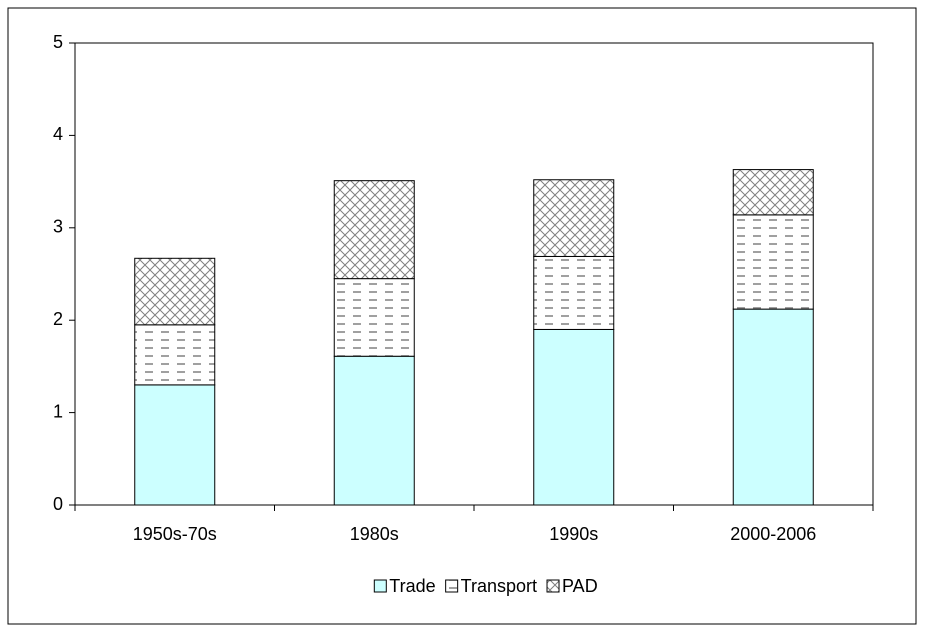 Image resolution: width=925 pixels, height=631 pixels. What do you see at coordinates (58, 411) in the screenshot?
I see `y-tick-label: 1` at bounding box center [58, 411].